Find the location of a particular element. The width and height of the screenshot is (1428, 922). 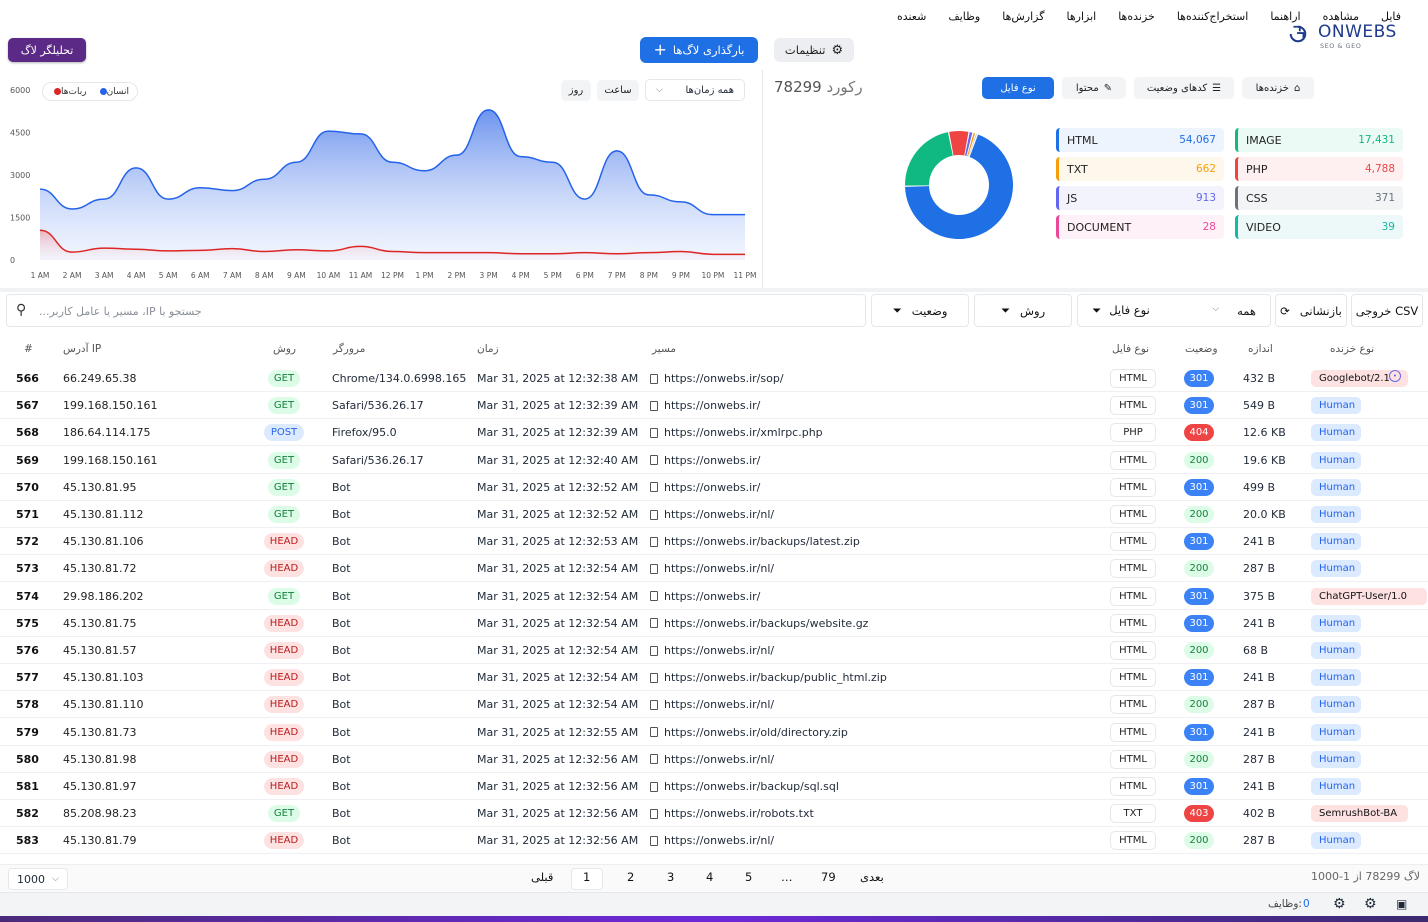

file-type-card-video: VIDEO 39 is located at coordinates (1319, 227).